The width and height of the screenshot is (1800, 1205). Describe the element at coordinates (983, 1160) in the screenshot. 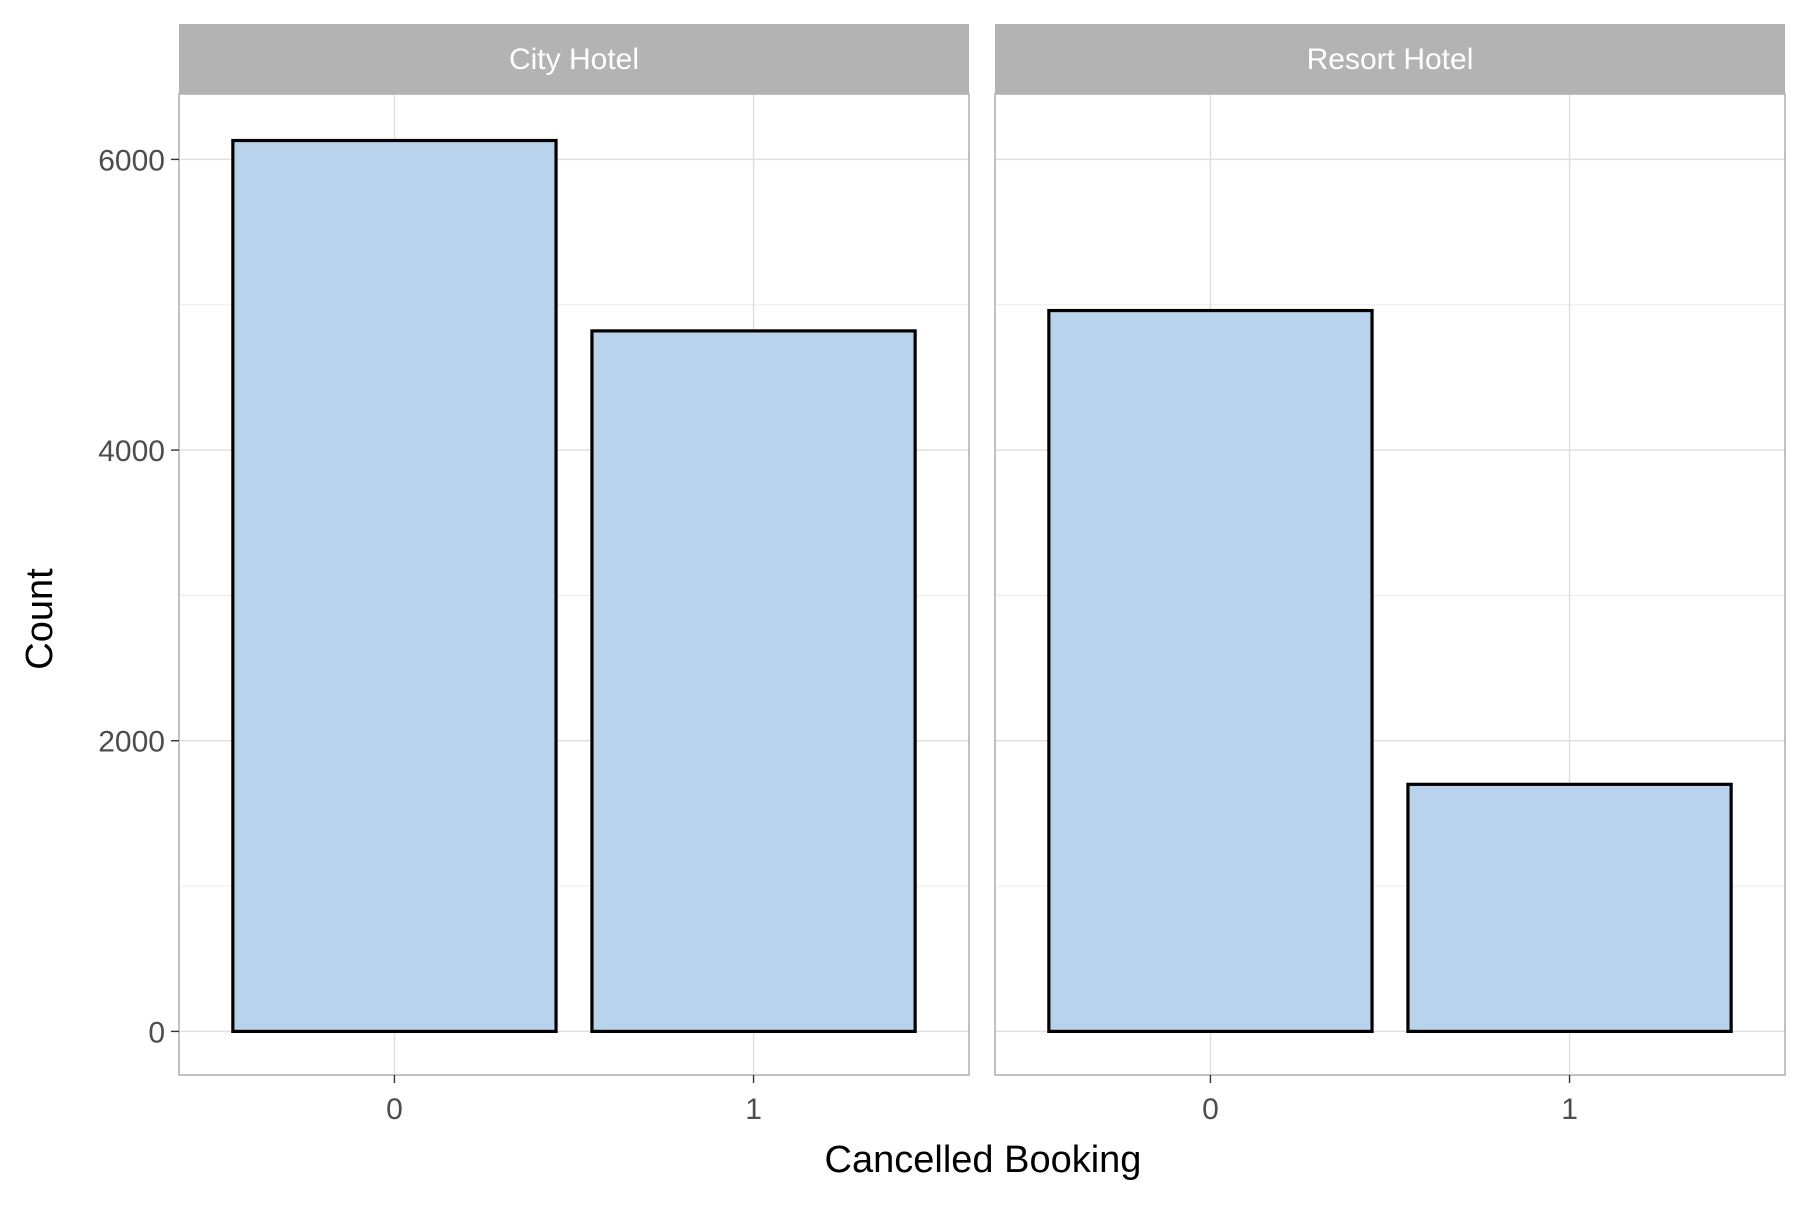

I see `x-axis-title: Cancelled Booking` at that location.